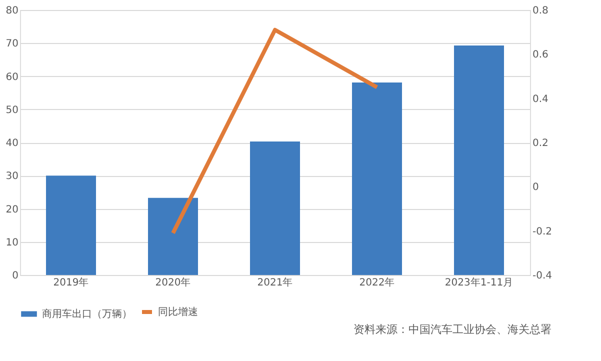 The width and height of the screenshot is (601, 361). I want to click on y-tick-label: 40, so click(12, 143).